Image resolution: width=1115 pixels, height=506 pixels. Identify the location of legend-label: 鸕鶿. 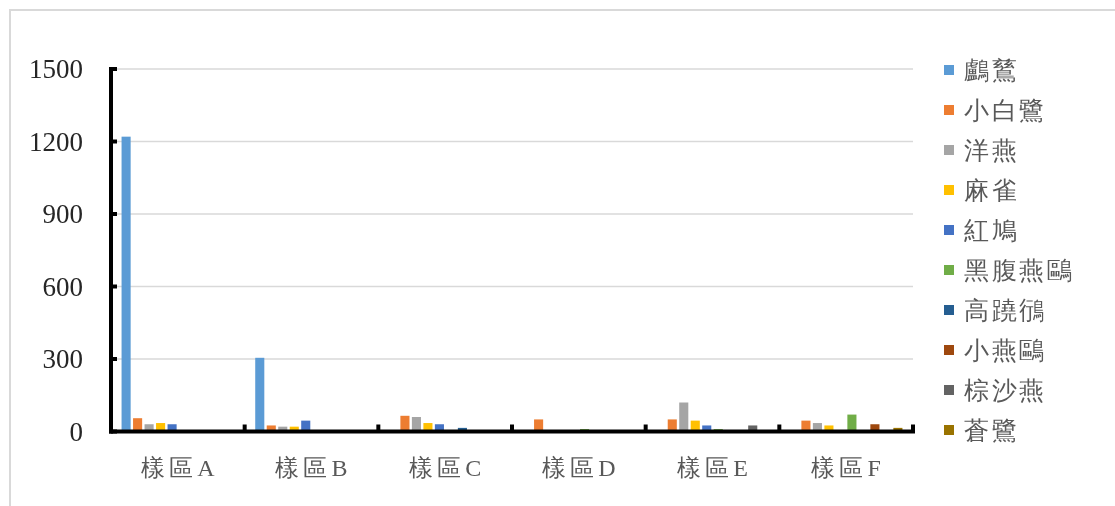
(991, 70).